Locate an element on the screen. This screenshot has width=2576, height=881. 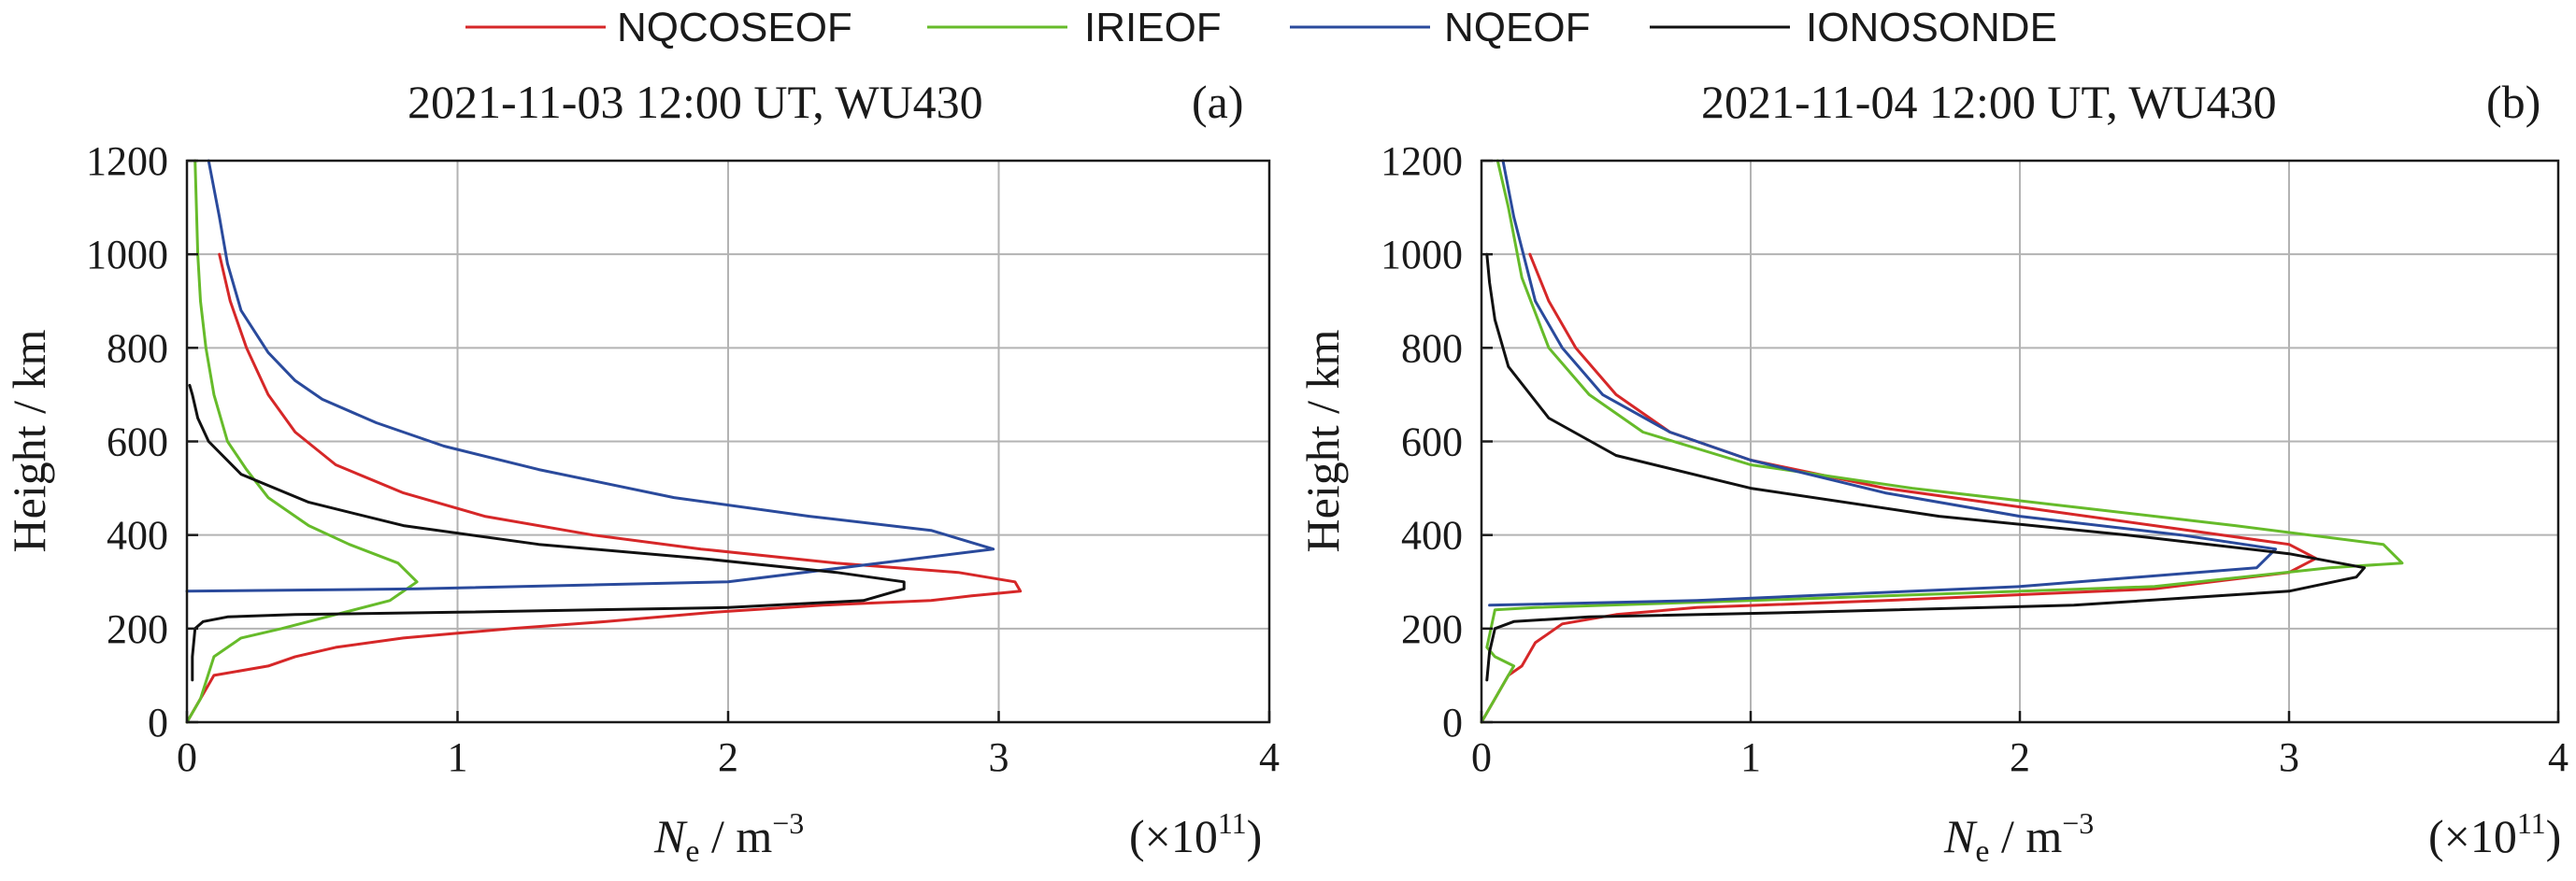
panel-a-xtick-label-2: 2 is located at coordinates (728, 757).